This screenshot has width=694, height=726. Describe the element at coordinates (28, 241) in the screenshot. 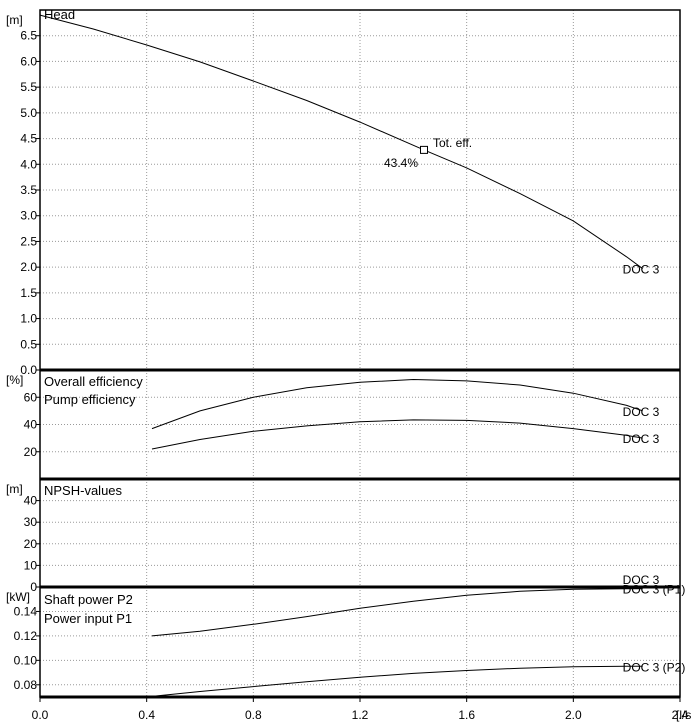

I see `y-tick-label: 2.5` at that location.